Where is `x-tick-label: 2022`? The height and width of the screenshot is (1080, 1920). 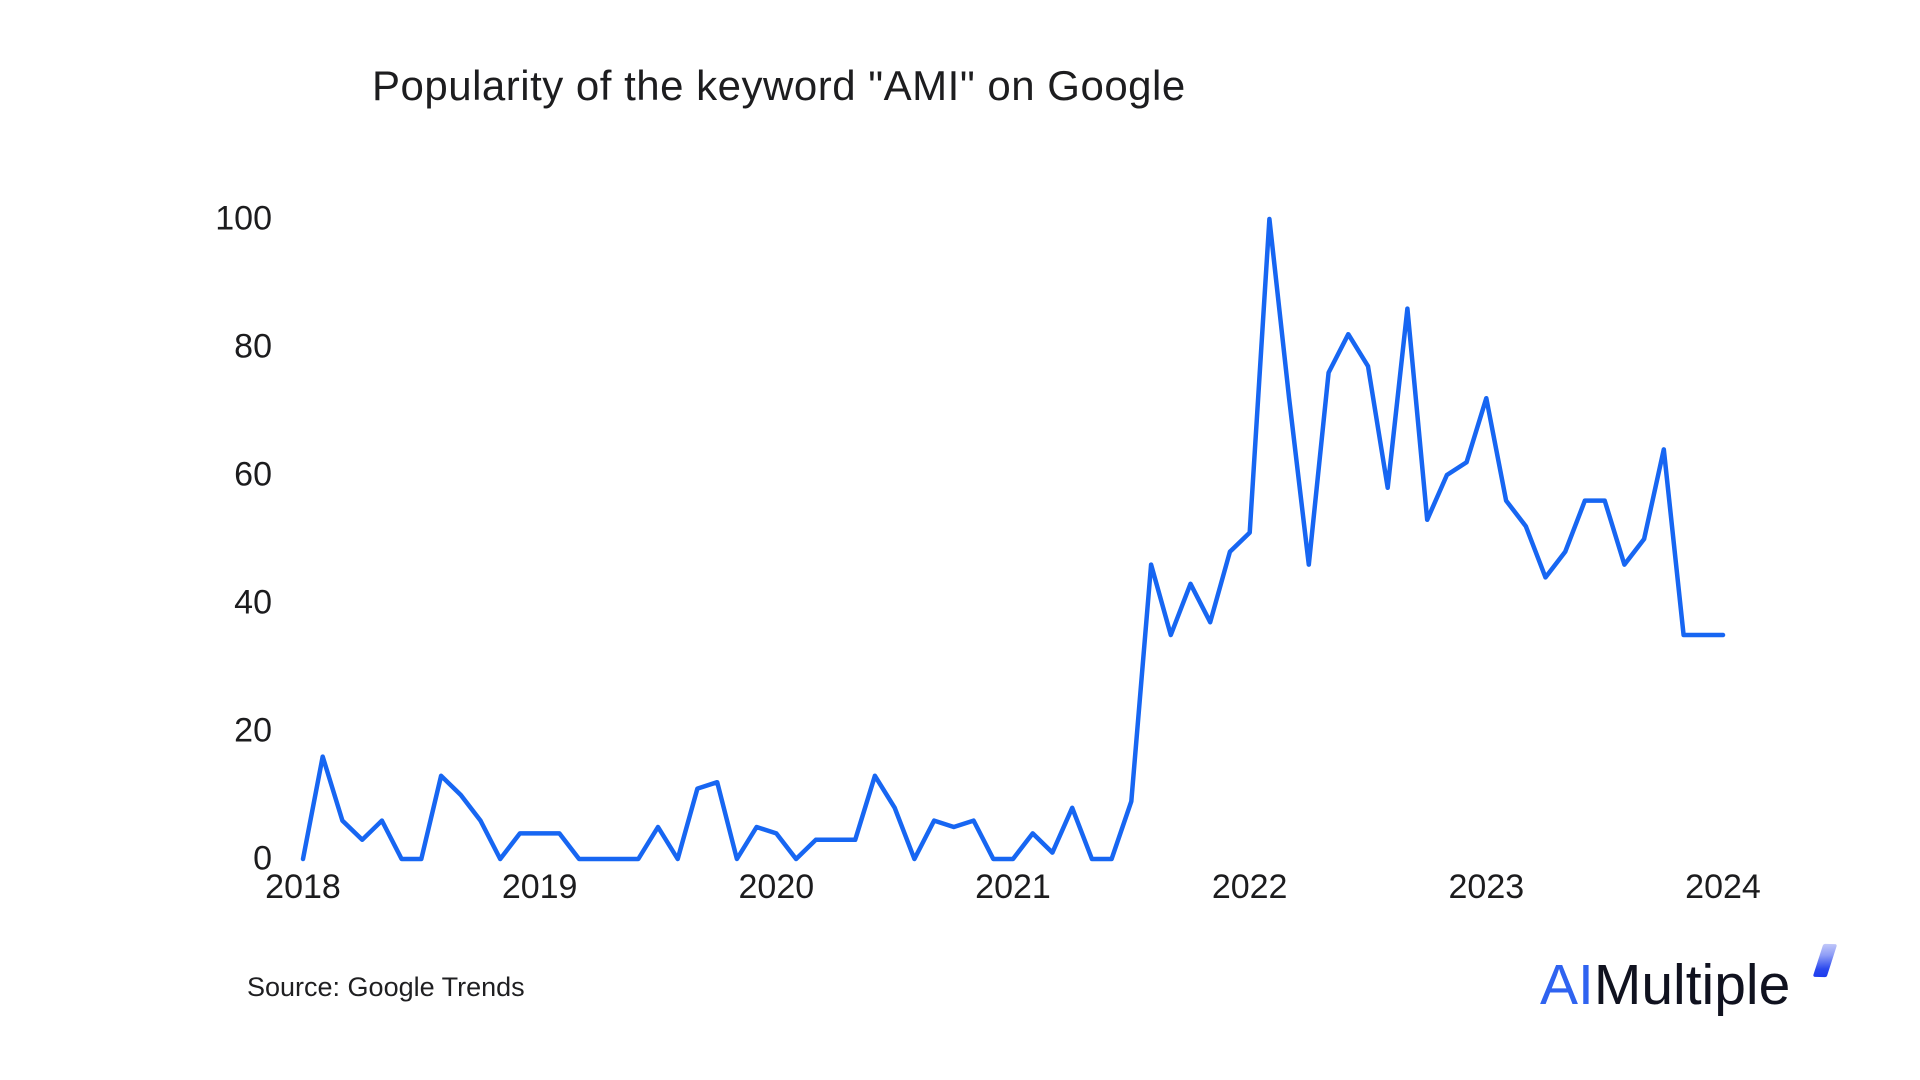 x-tick-label: 2022 is located at coordinates (1249, 887).